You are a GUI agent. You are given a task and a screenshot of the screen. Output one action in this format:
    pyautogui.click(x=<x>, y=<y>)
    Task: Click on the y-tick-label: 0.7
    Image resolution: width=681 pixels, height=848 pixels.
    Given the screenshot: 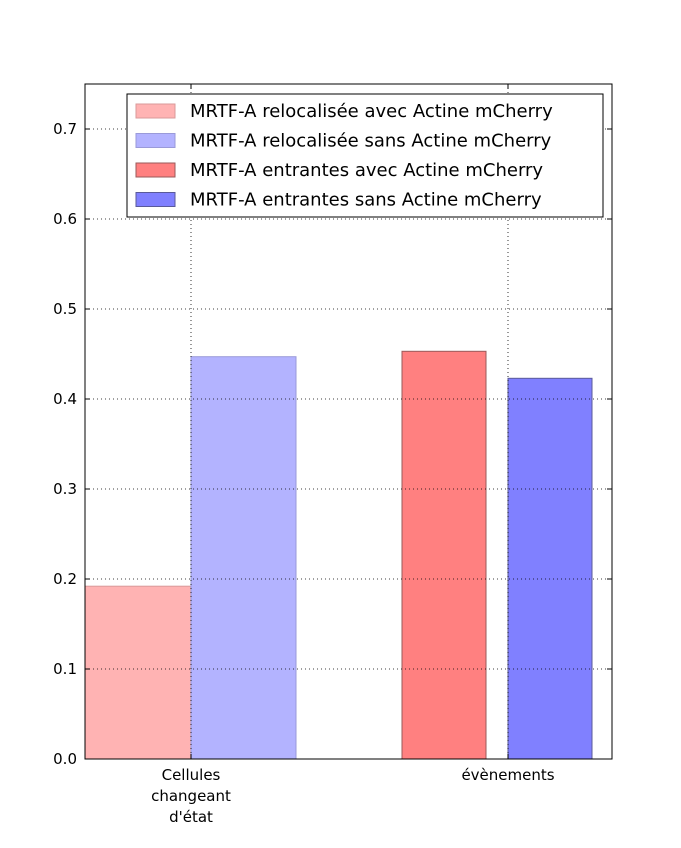 What is the action you would take?
    pyautogui.click(x=65, y=129)
    